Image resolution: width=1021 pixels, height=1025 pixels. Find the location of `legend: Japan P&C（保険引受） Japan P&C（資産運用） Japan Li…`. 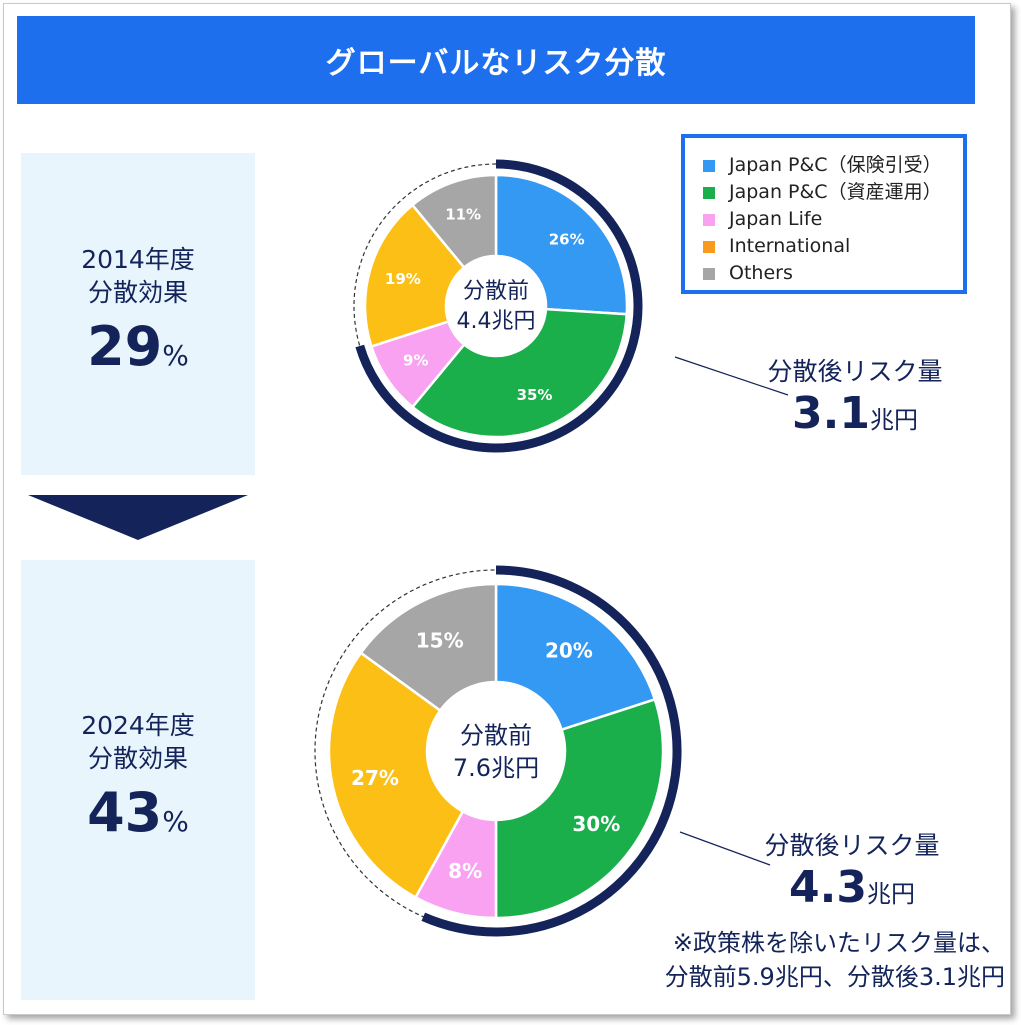

legend: Japan P&C（保険引受） Japan P&C（資産運用） Japan Li… is located at coordinates (824, 214).